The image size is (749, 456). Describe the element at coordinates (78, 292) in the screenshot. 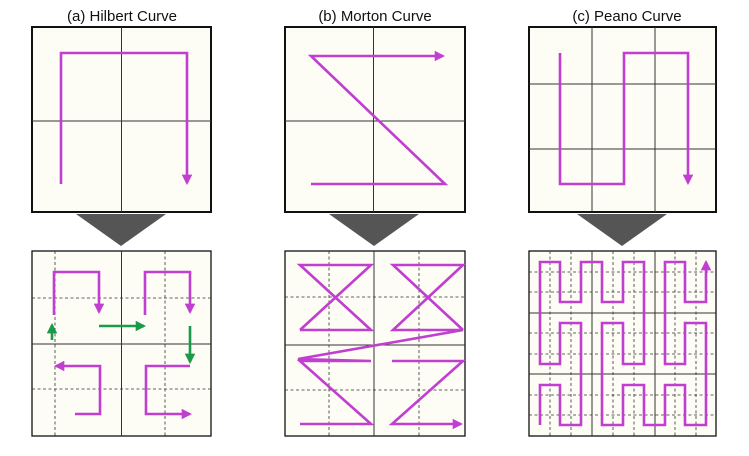

I see `hilbert-order2-curve-q2` at that location.